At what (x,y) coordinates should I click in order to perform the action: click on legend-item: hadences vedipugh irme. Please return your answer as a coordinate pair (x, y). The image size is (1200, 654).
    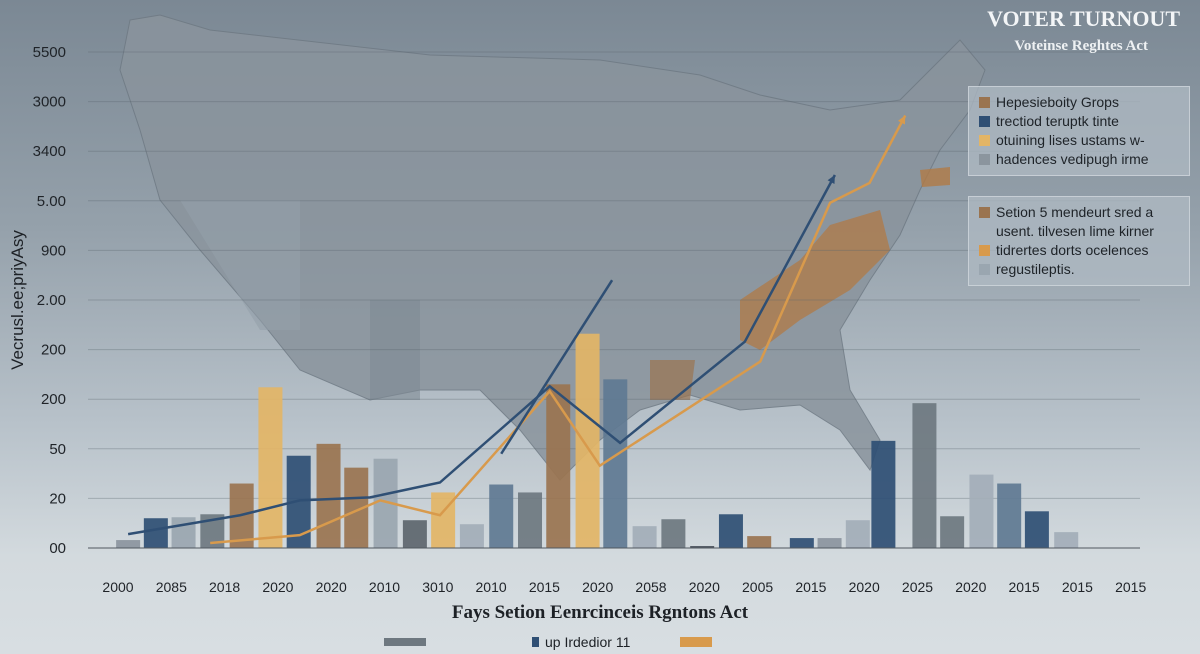
    Looking at the image, I should click on (1079, 159).